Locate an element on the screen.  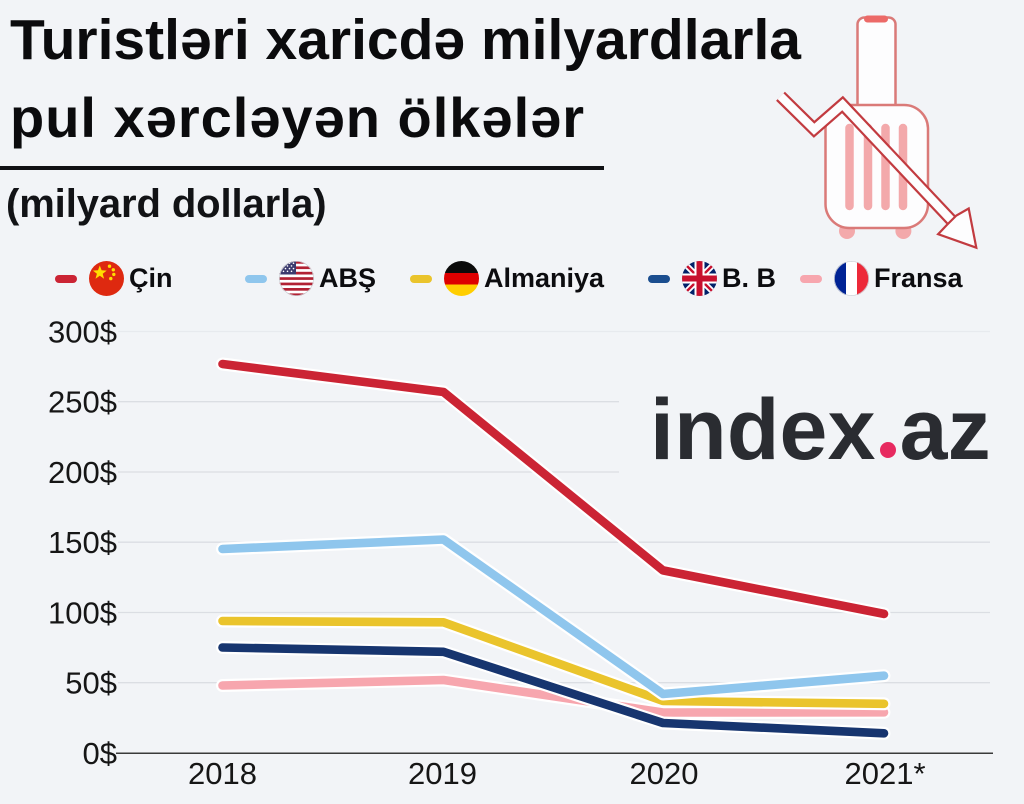
svg-text: 0$ is located at coordinates (100, 753).